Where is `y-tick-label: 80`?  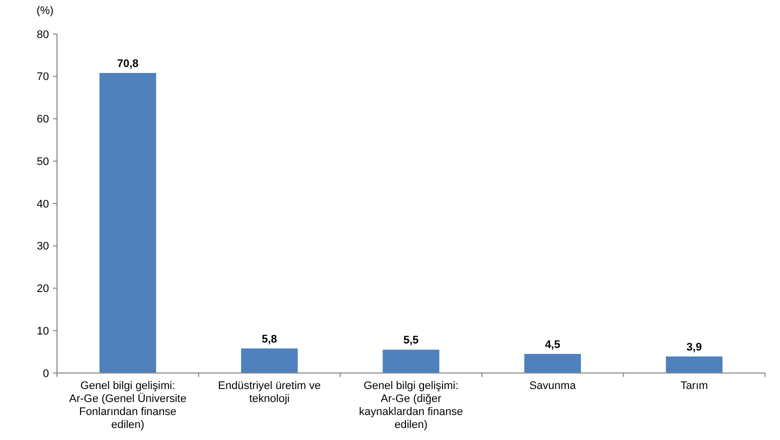 y-tick-label: 80 is located at coordinates (42, 34).